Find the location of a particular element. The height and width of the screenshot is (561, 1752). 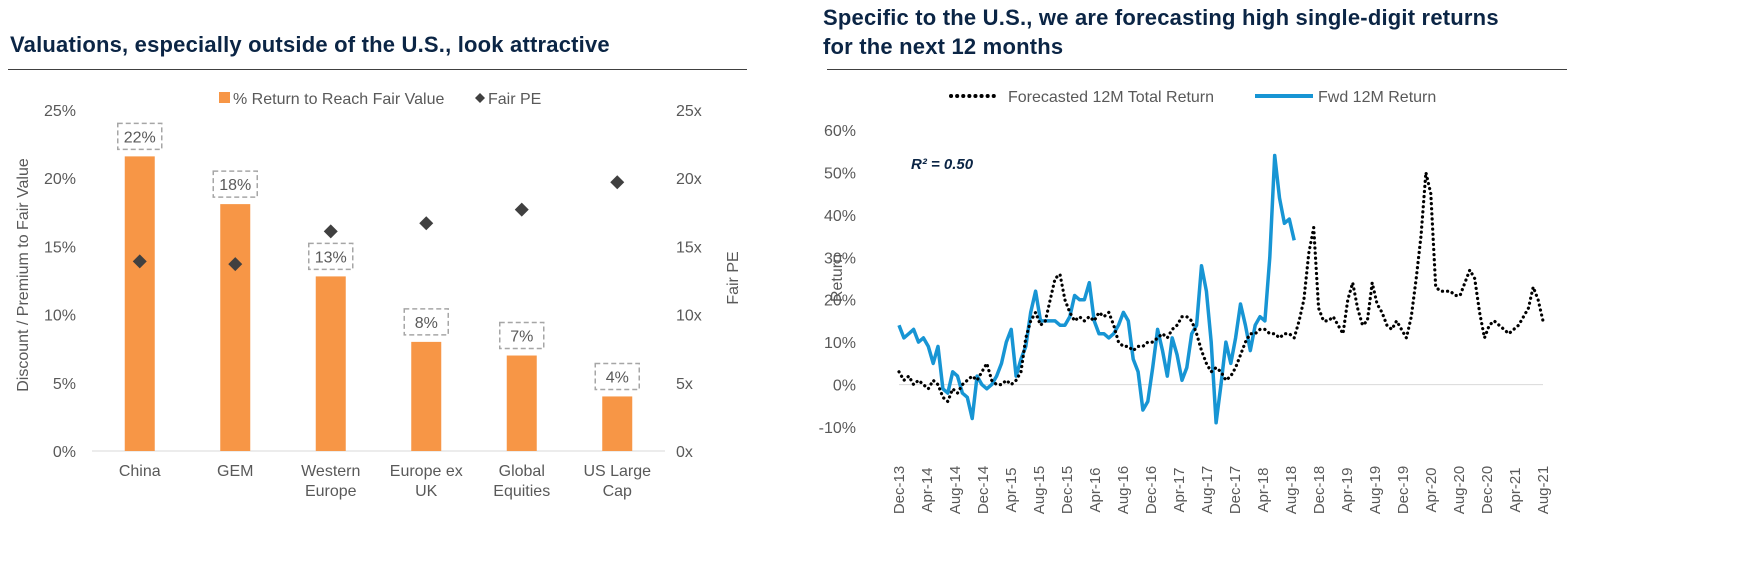

data-label: 18% is located at coordinates (235, 185).